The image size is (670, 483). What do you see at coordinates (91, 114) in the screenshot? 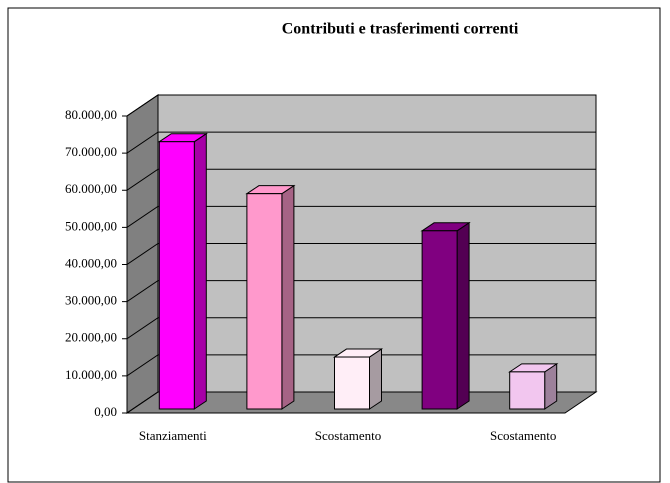
I see `y-tick-label: 80.000,00` at bounding box center [91, 114].